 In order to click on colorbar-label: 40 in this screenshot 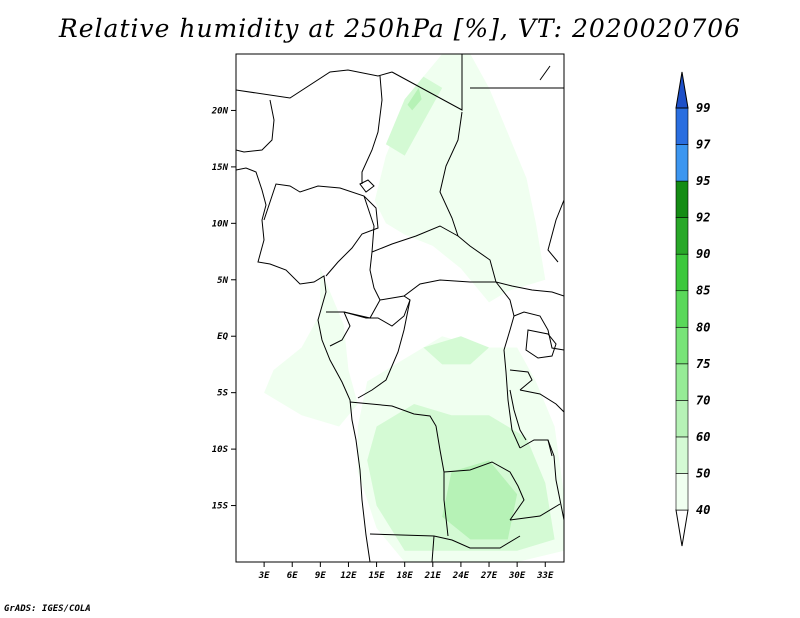, I will do `click(703, 510)`.